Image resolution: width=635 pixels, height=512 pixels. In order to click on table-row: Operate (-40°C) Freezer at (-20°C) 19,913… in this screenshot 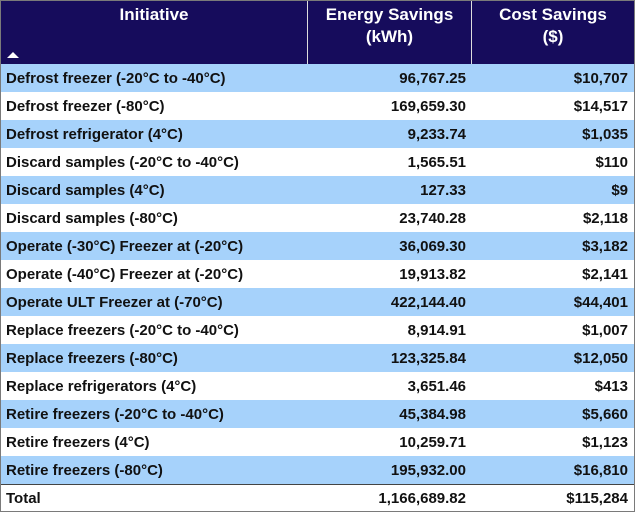, I will do `click(317, 274)`.